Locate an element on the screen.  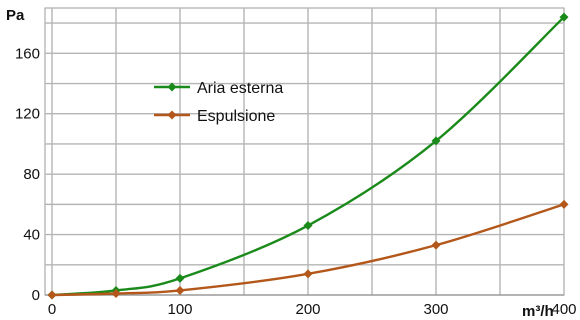
x-axis-label: m³/h is located at coordinates (538, 311).